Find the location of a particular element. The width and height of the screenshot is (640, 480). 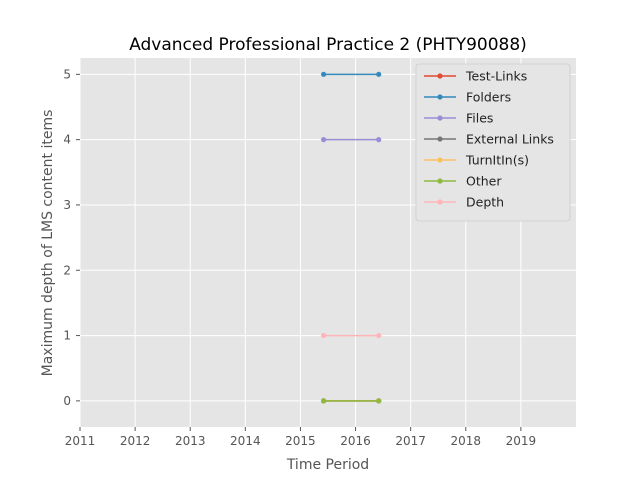

legend-label-turnitin-s: TurnItIn(s) is located at coordinates (497, 160).